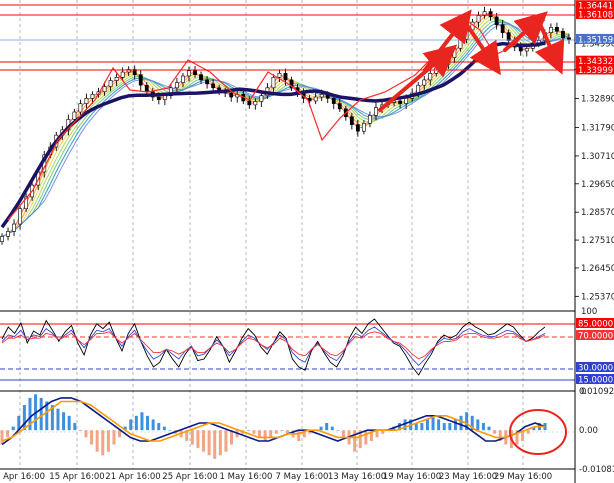  Describe the element at coordinates (538, 432) in the screenshot. I see `highlight-circle` at that location.